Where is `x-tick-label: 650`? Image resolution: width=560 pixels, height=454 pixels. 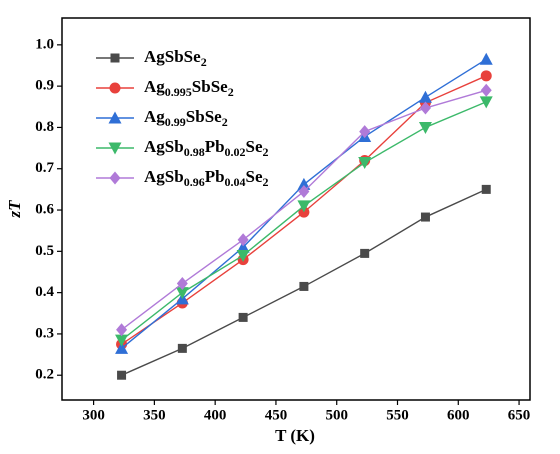
x-tick-label: 650 is located at coordinates (519, 415).